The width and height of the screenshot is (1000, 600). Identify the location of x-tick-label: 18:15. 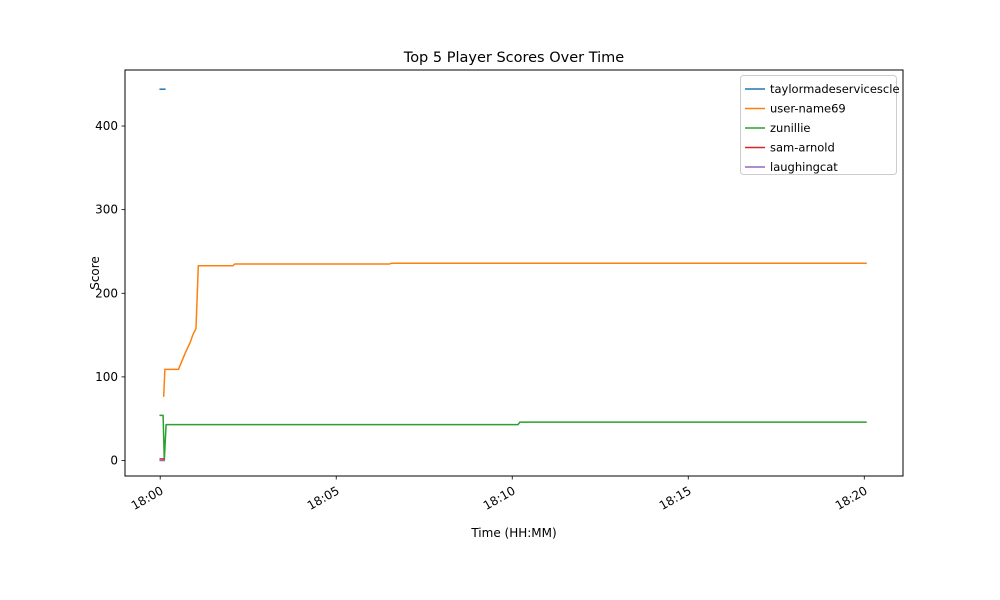
(675, 497).